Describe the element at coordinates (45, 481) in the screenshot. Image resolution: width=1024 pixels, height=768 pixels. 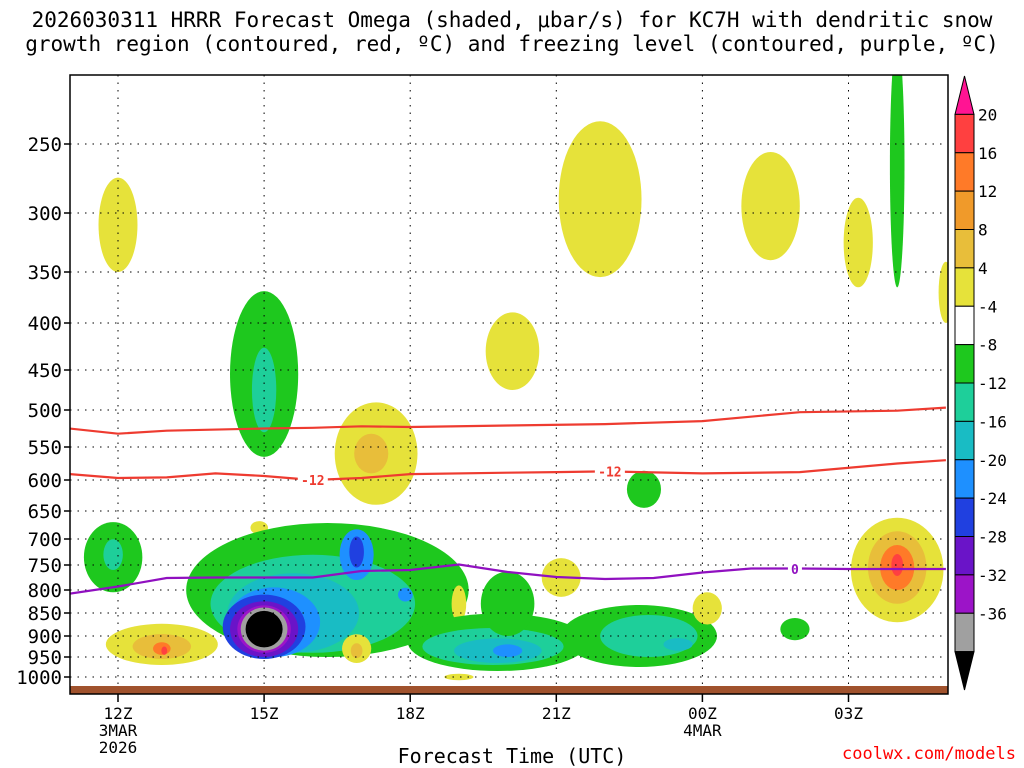
I see `y-tick-label-600: 600` at that location.